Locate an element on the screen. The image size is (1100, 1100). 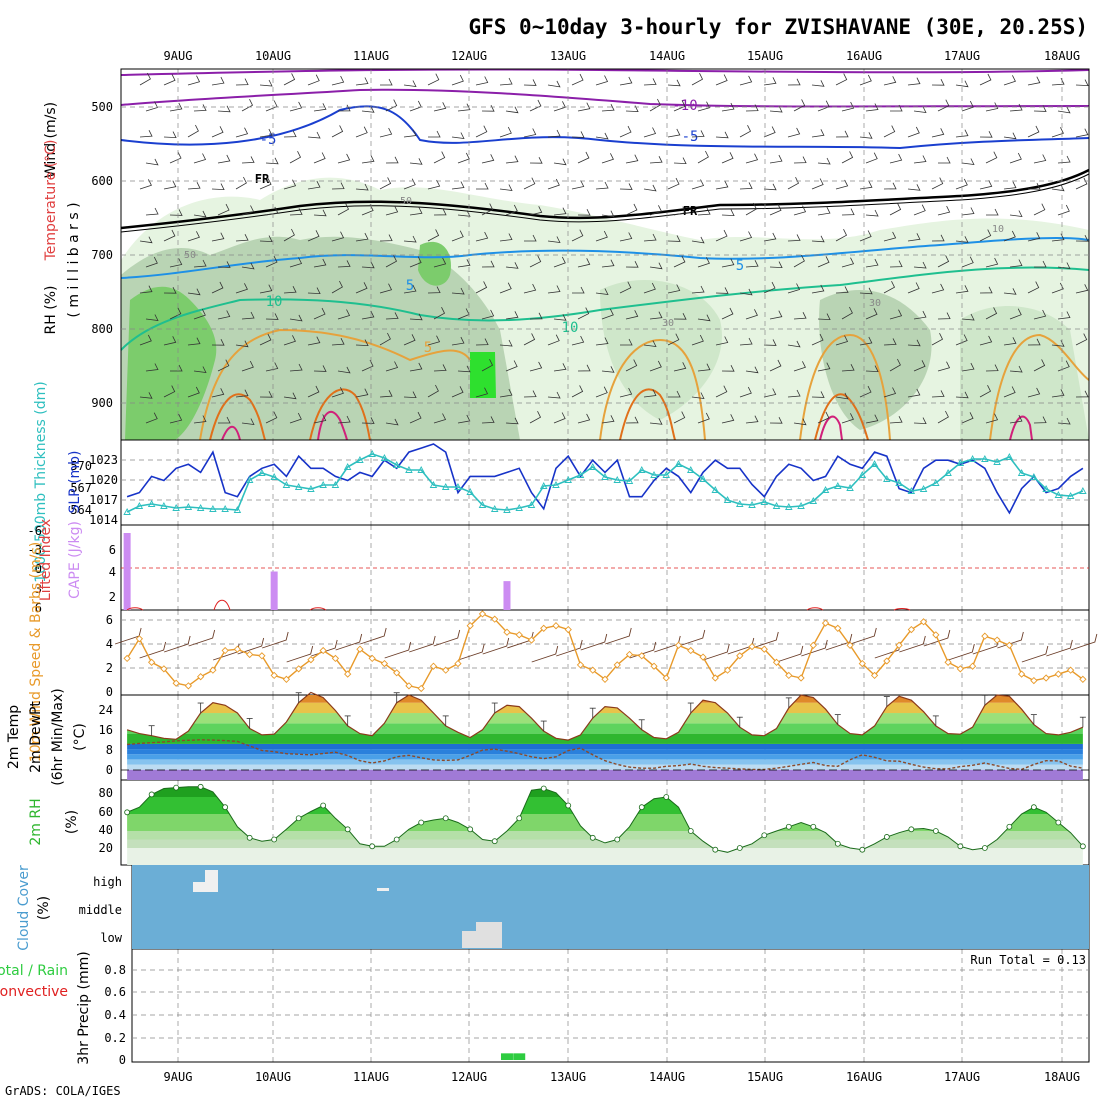
cape-ytick: 4 is located at coordinates (112, 572).